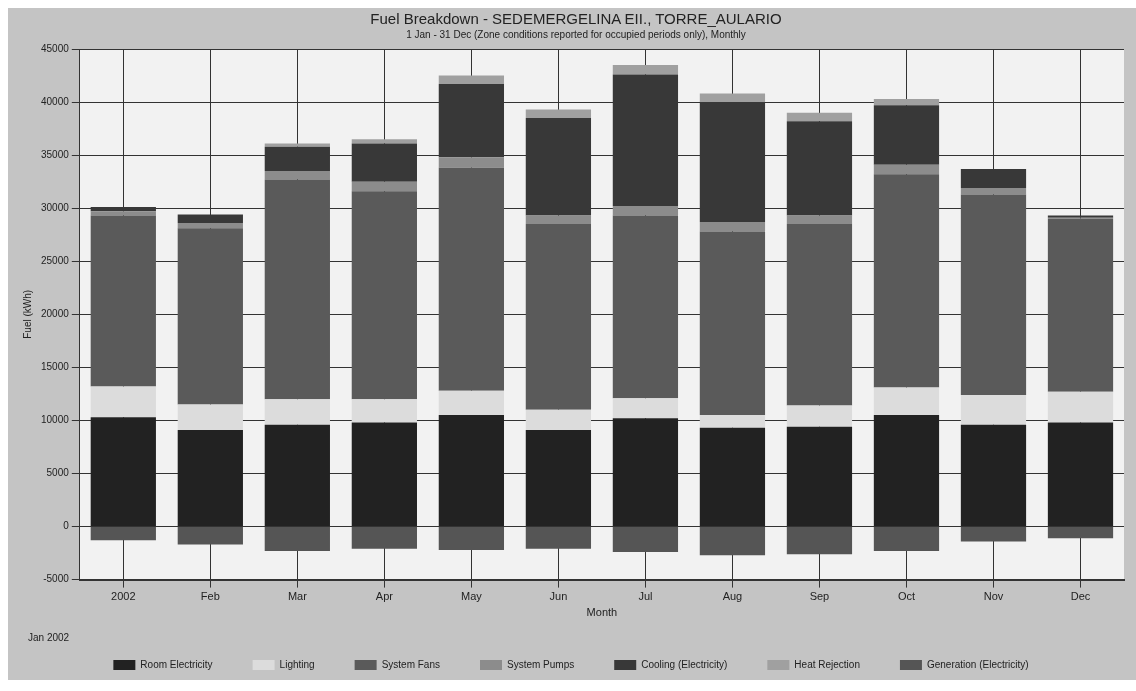  I want to click on y-tick-label: 20000, so click(55, 314).